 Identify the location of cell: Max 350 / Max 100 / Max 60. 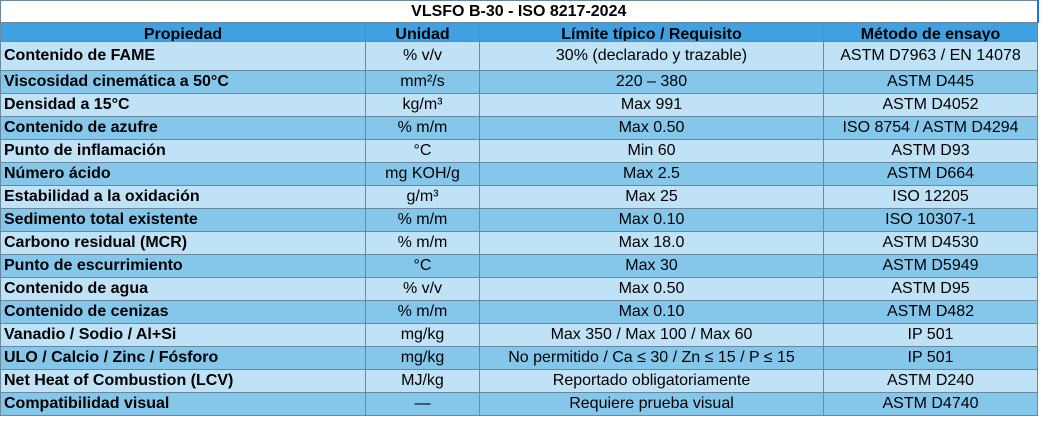
(651, 335).